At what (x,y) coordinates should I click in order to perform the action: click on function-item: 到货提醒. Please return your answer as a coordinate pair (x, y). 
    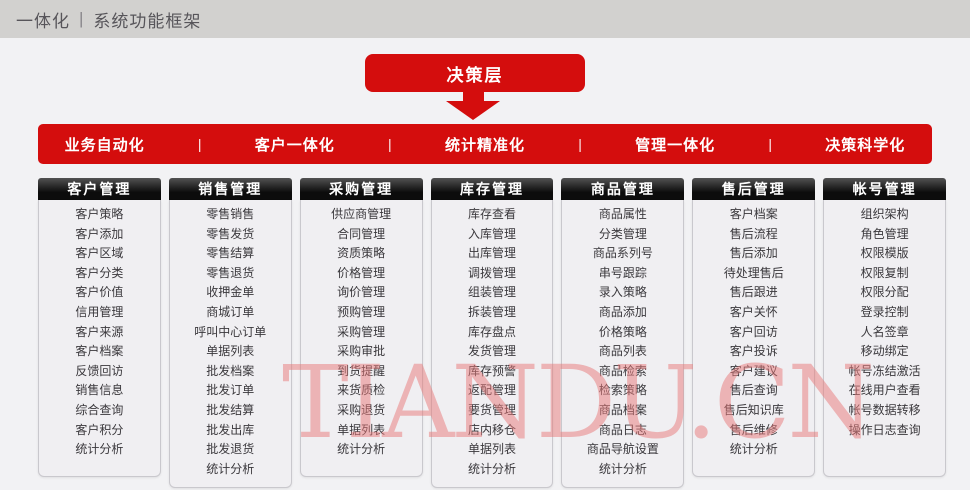
    Looking at the image, I should click on (361, 370).